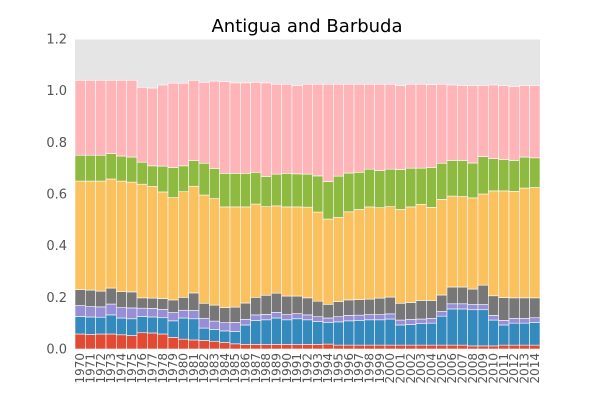 The height and width of the screenshot is (400, 600). I want to click on x-tick-label: 1988, so click(266, 368).